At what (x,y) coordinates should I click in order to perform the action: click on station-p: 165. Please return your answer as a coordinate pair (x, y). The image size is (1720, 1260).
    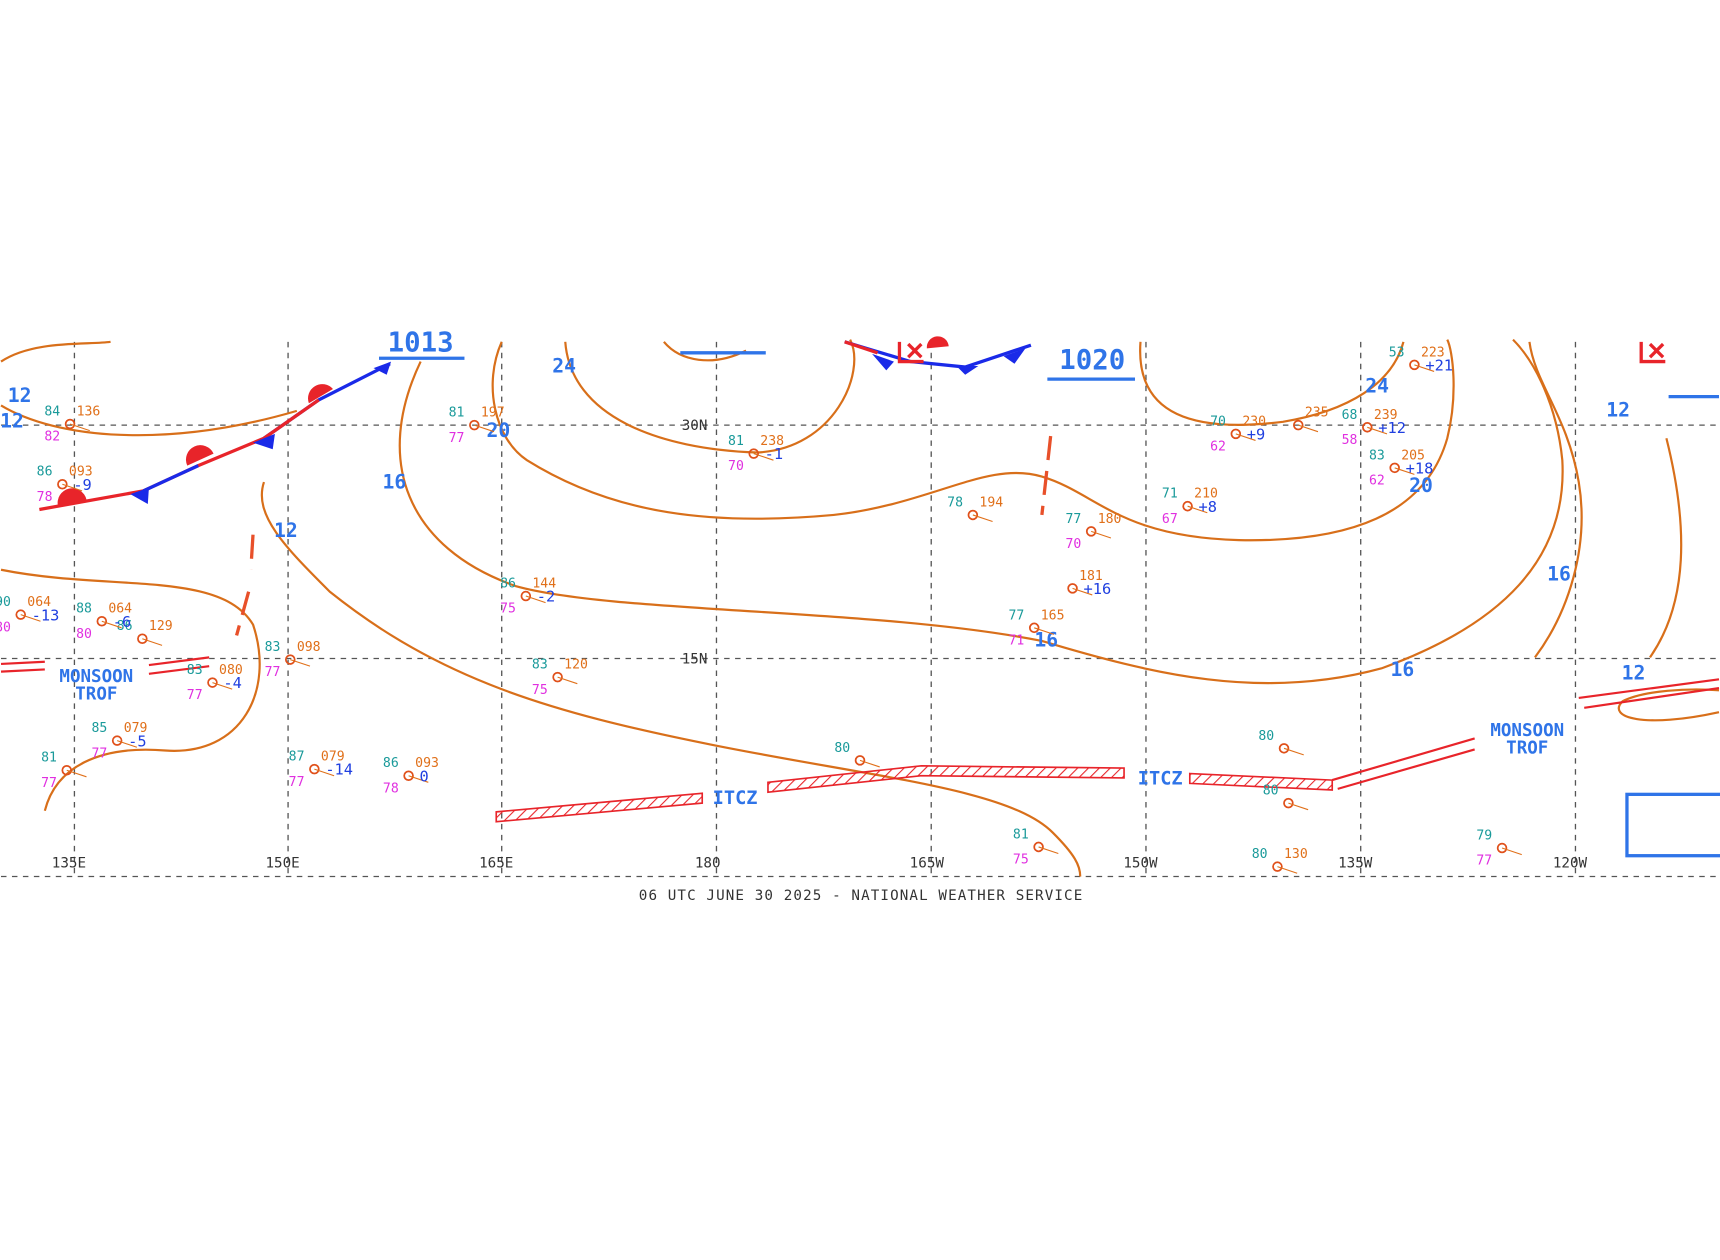
    Looking at the image, I should click on (1053, 615).